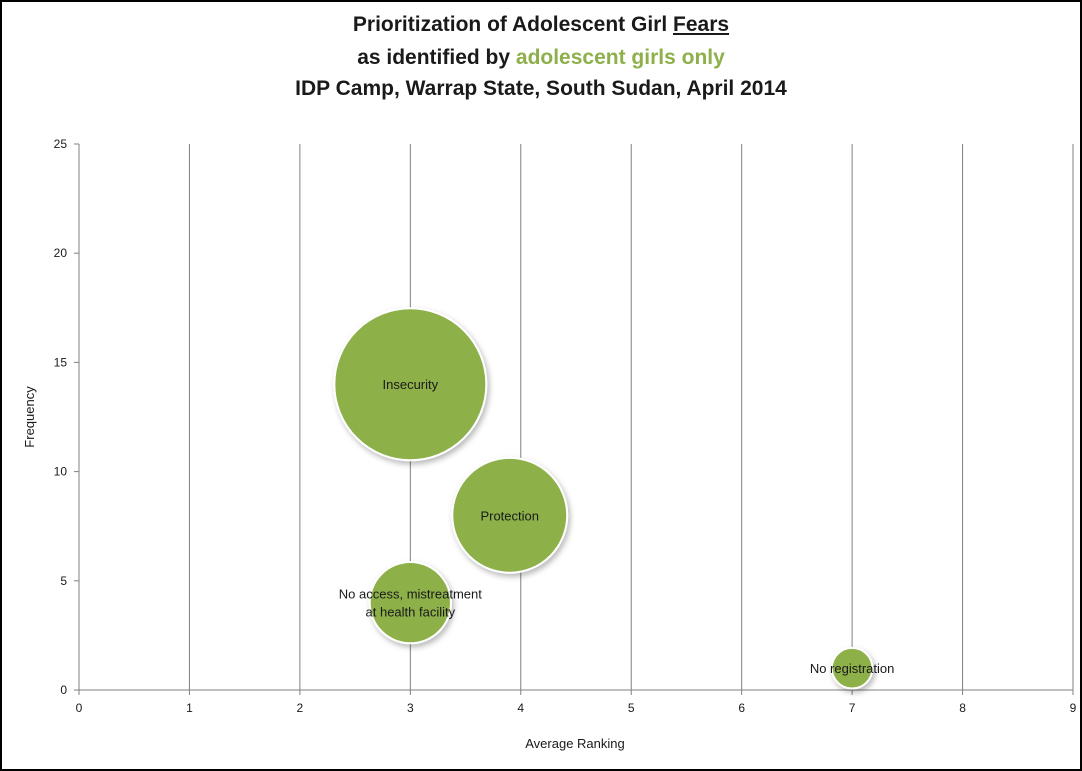 The image size is (1082, 771). I want to click on bubble-label-3-line-0: No registration, so click(852, 668).